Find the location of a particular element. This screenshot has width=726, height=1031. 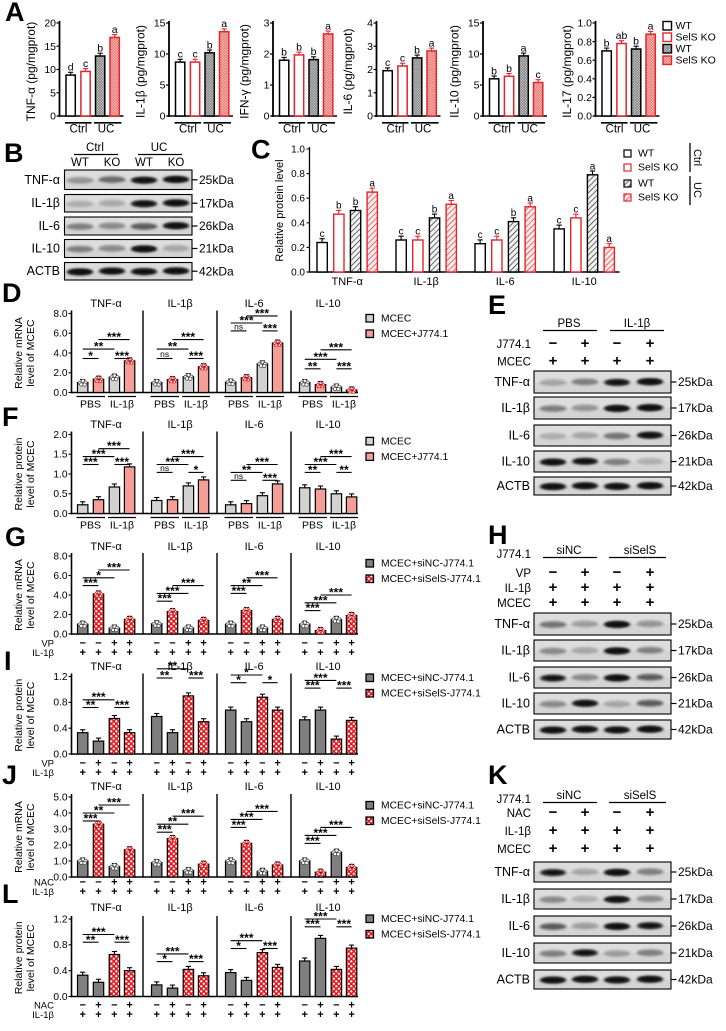

svg-text: 0.0 is located at coordinates (60, 877).